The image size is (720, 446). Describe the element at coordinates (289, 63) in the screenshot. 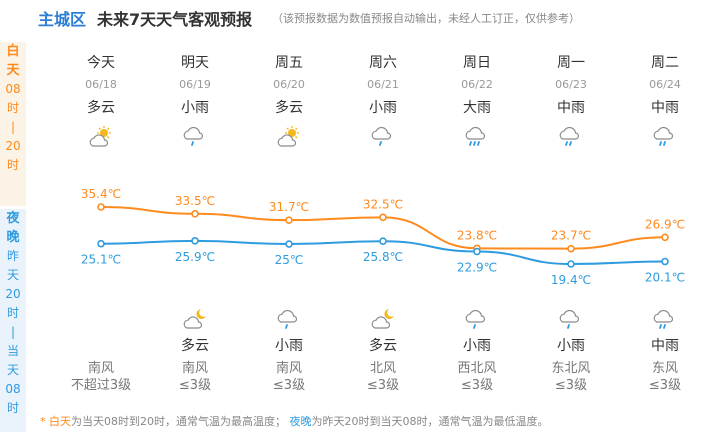

I see `day-name: 周五` at that location.